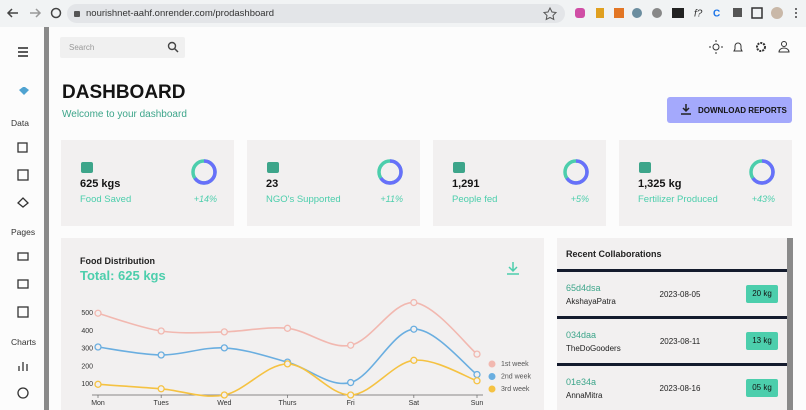  Describe the element at coordinates (742, 110) in the screenshot. I see `download-label: DOWNLOAD REPORTS` at that location.